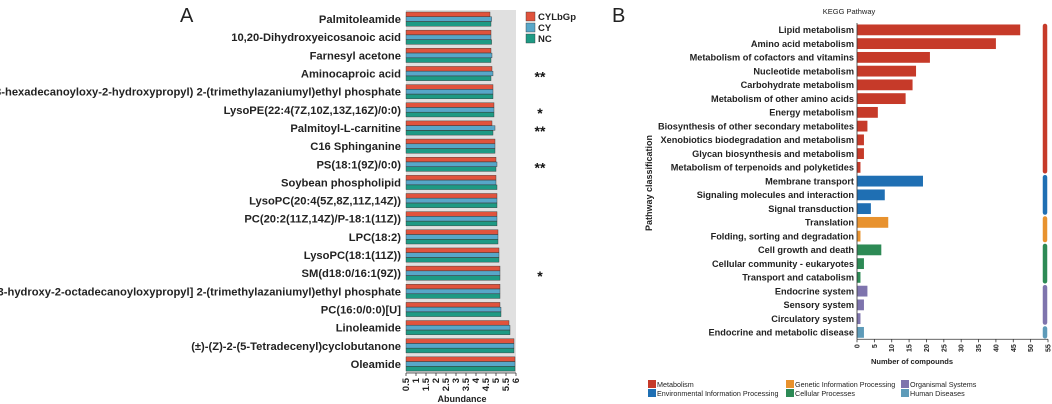 This screenshot has height=404, width=1052. What do you see at coordinates (858, 346) in the screenshot?
I see `x-tick-label: 0` at bounding box center [858, 346].